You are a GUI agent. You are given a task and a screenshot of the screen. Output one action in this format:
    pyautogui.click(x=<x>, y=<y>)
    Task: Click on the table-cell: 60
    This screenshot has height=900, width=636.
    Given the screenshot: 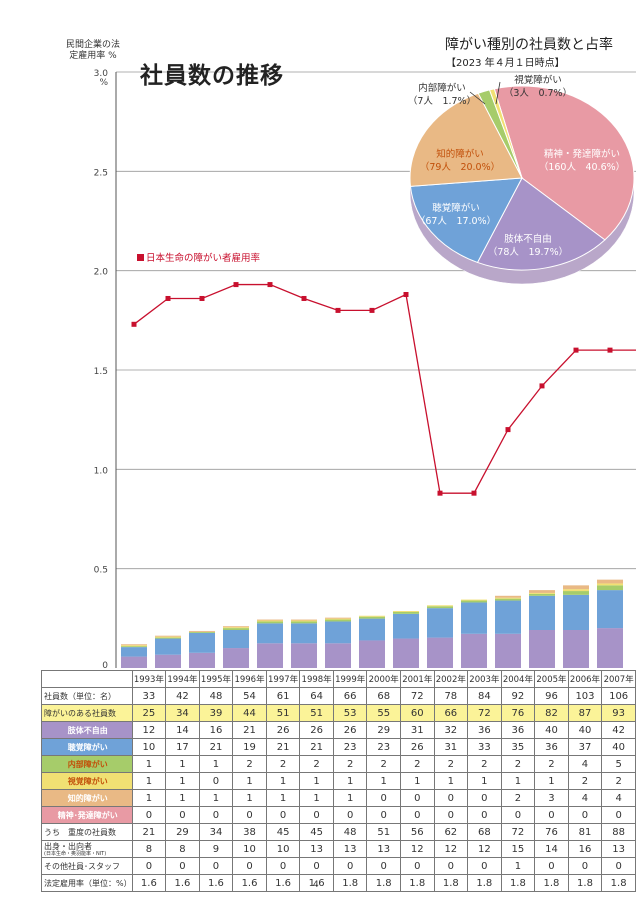 What is the action you would take?
    pyautogui.click(x=417, y=713)
    